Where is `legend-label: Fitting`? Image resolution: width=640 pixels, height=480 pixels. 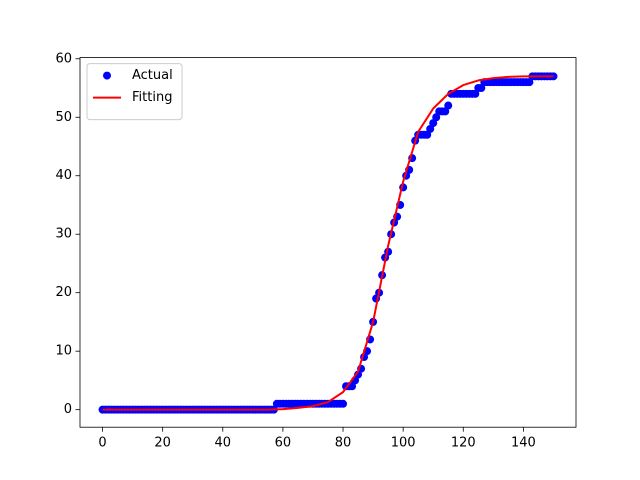 legend-label: Fitting is located at coordinates (152, 97).